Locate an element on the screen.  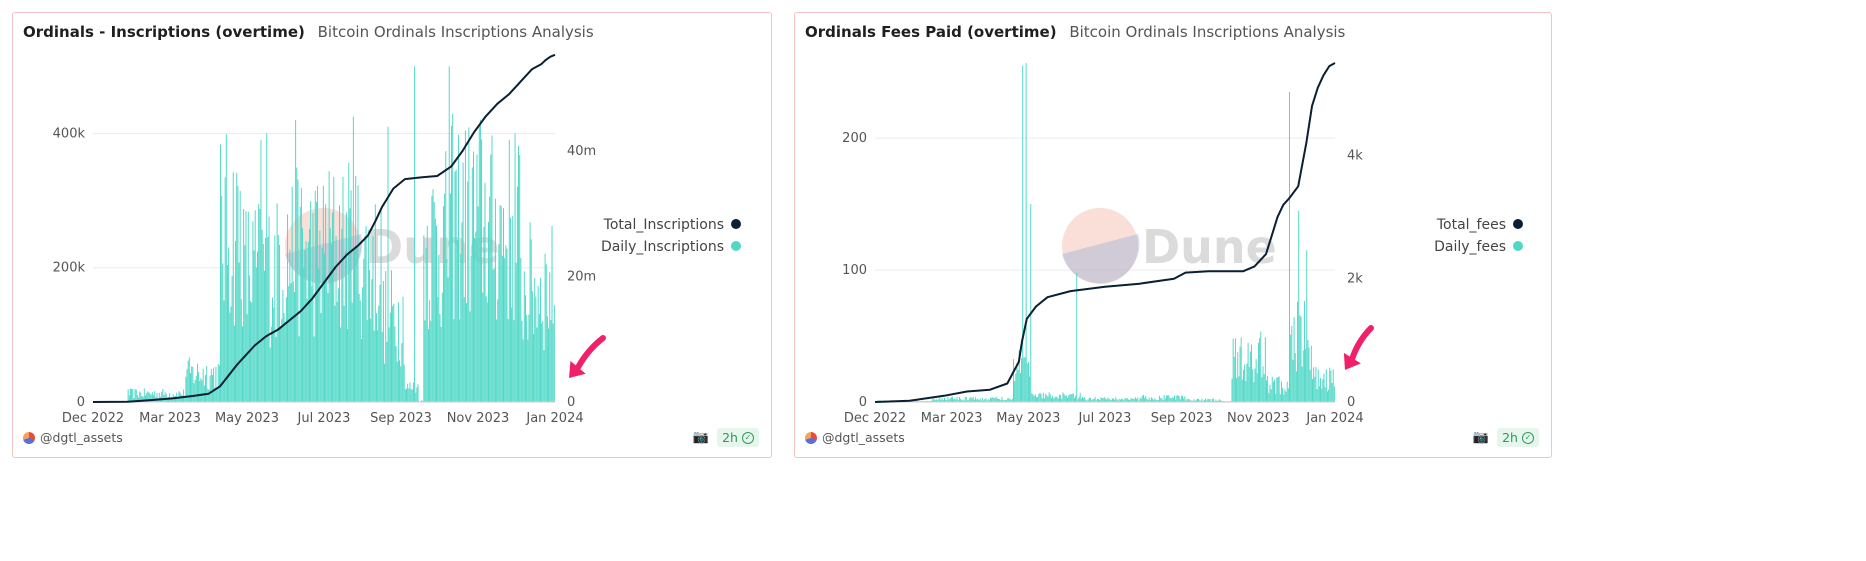
panel-footer: @dgtl_assets is located at coordinates (73, 437).